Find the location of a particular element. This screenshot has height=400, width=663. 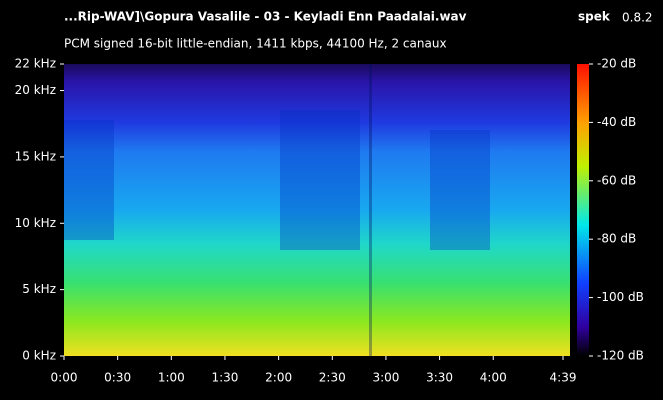

colorbar-tick-label: -100 dB is located at coordinates (620, 297).